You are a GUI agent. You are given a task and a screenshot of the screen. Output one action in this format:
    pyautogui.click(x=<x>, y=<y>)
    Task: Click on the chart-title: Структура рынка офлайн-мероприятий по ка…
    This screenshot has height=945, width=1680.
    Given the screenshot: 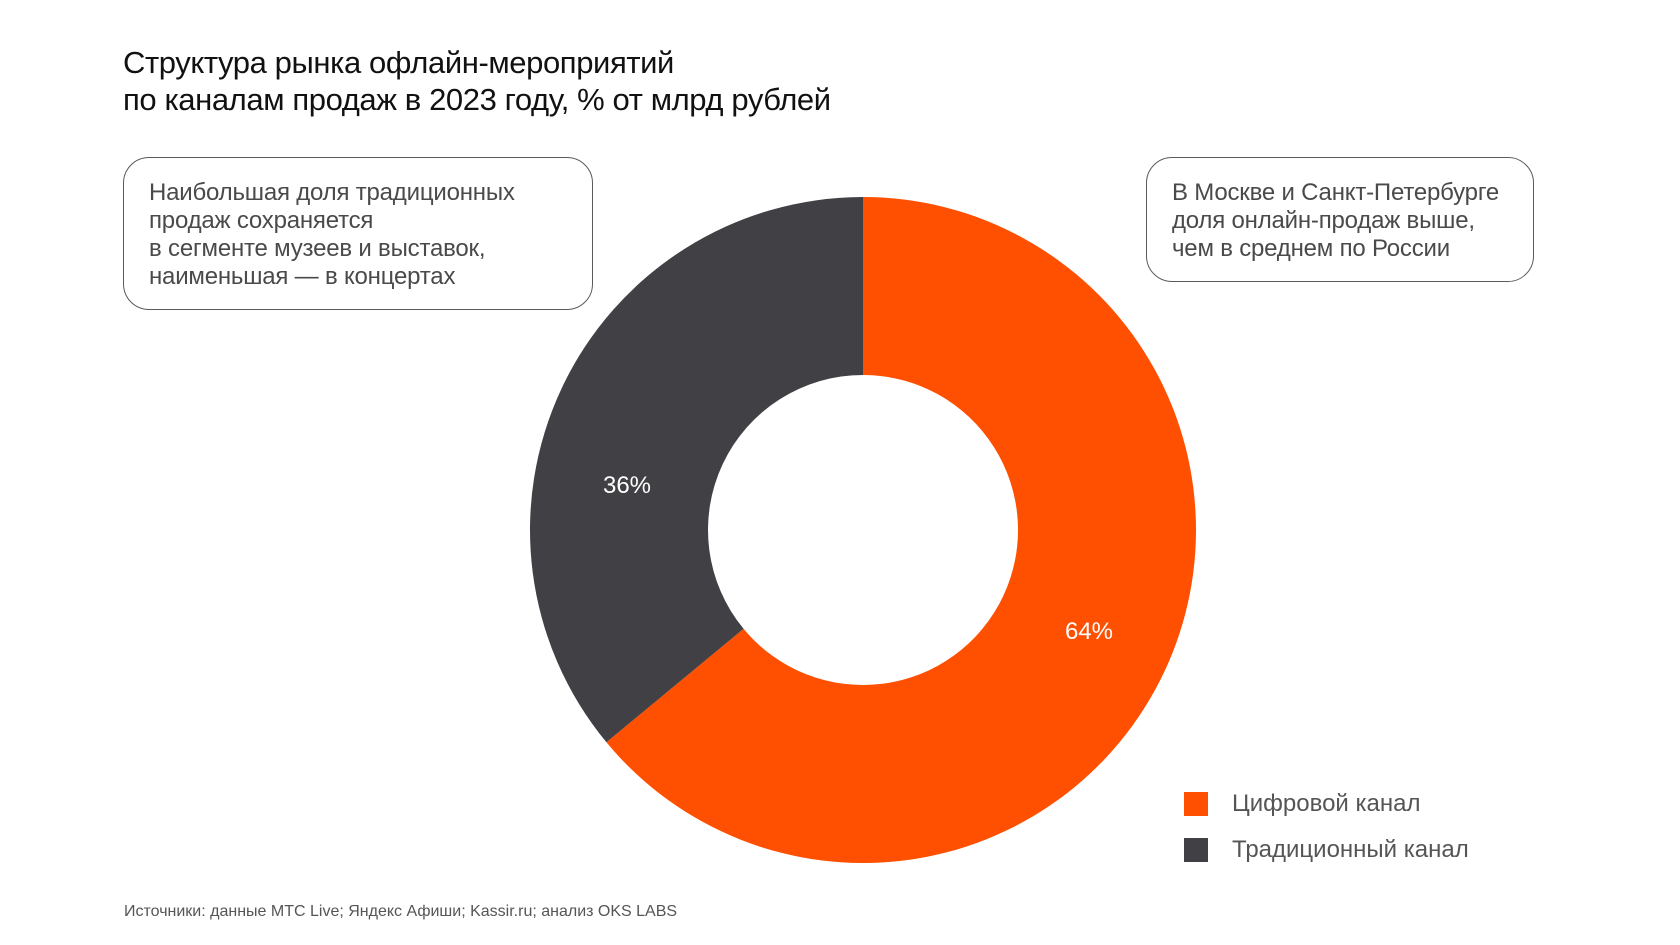 What is the action you would take?
    pyautogui.click(x=477, y=81)
    